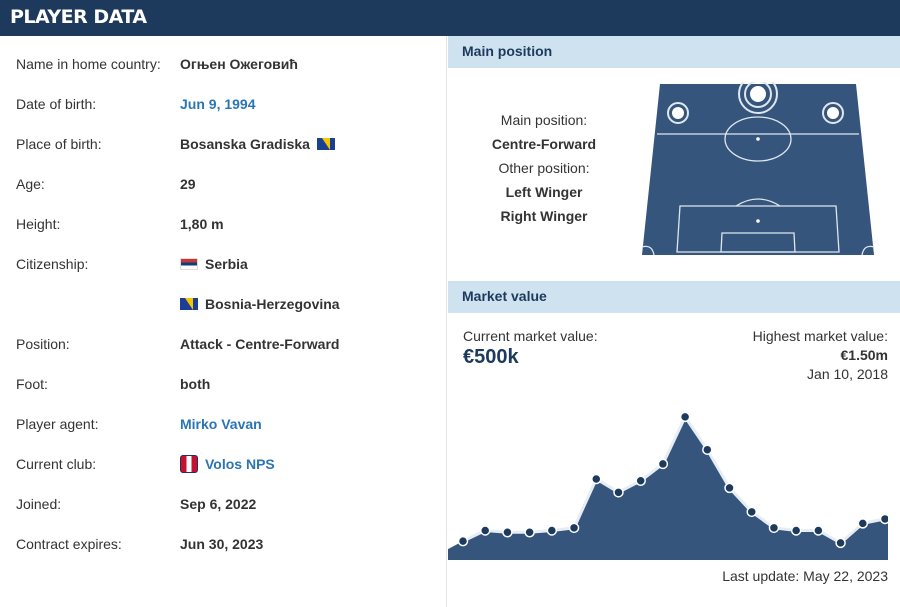 The height and width of the screenshot is (607, 900). I want to click on last-update: Last update: May 22, 2023, so click(805, 576).